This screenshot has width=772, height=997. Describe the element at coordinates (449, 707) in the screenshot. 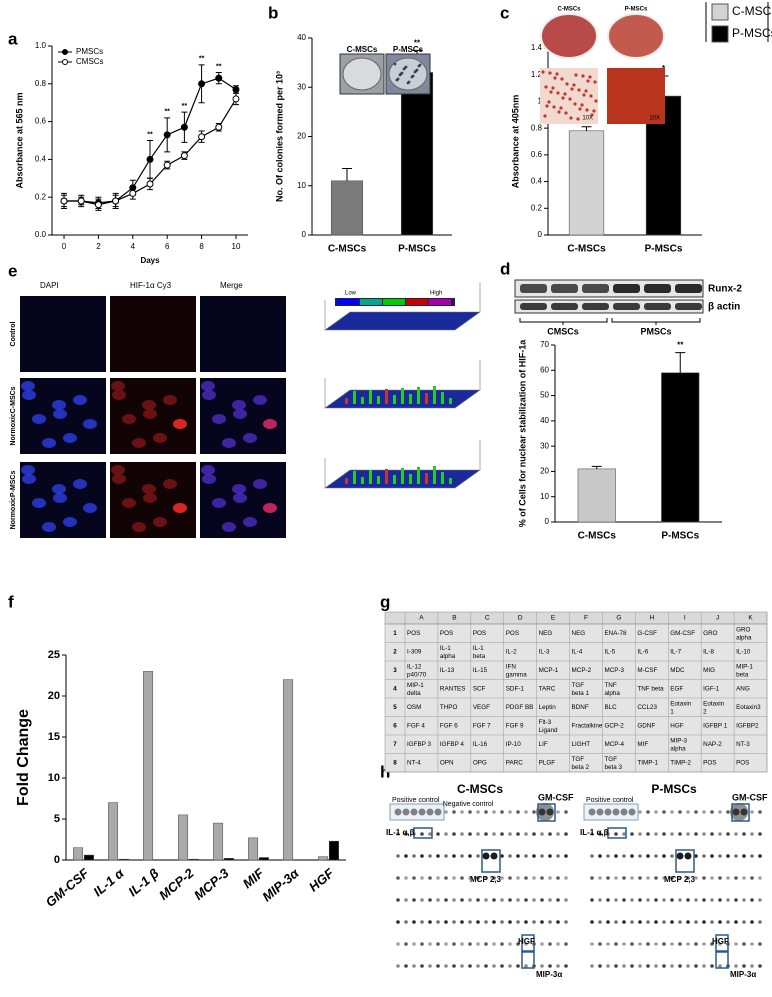

I see `table-cell: THPO` at that location.